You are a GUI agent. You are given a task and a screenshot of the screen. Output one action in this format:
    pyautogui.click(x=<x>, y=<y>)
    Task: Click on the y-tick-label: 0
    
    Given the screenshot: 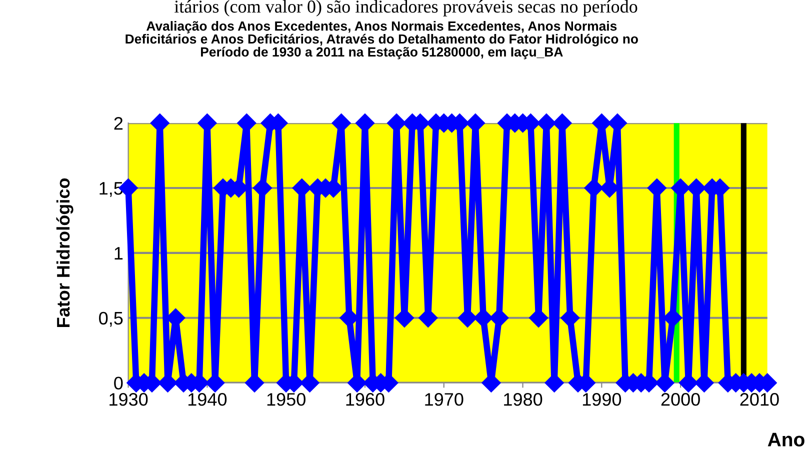 What is the action you would take?
    pyautogui.click(x=118, y=383)
    